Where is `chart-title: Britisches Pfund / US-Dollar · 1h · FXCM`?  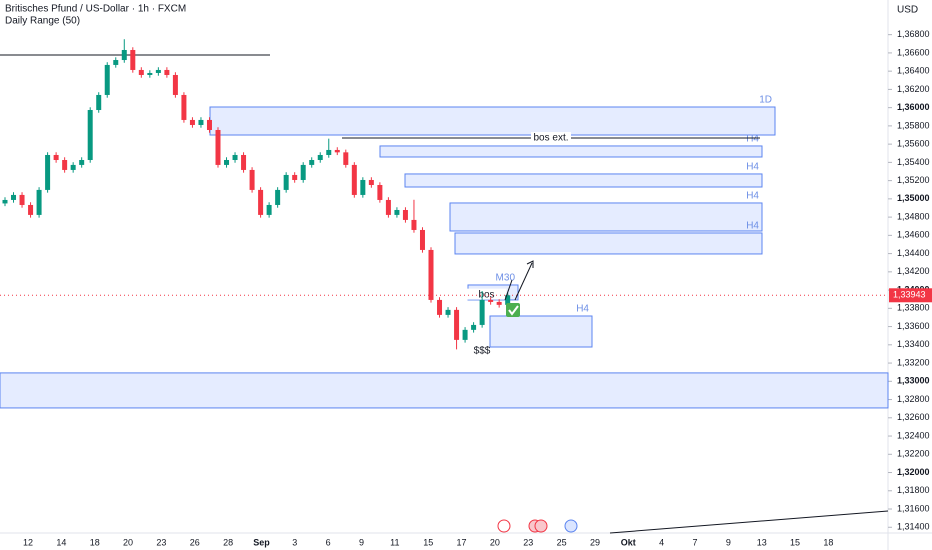
chart-title: Britisches Pfund / US-Dollar · 1h · FXCM is located at coordinates (95, 9).